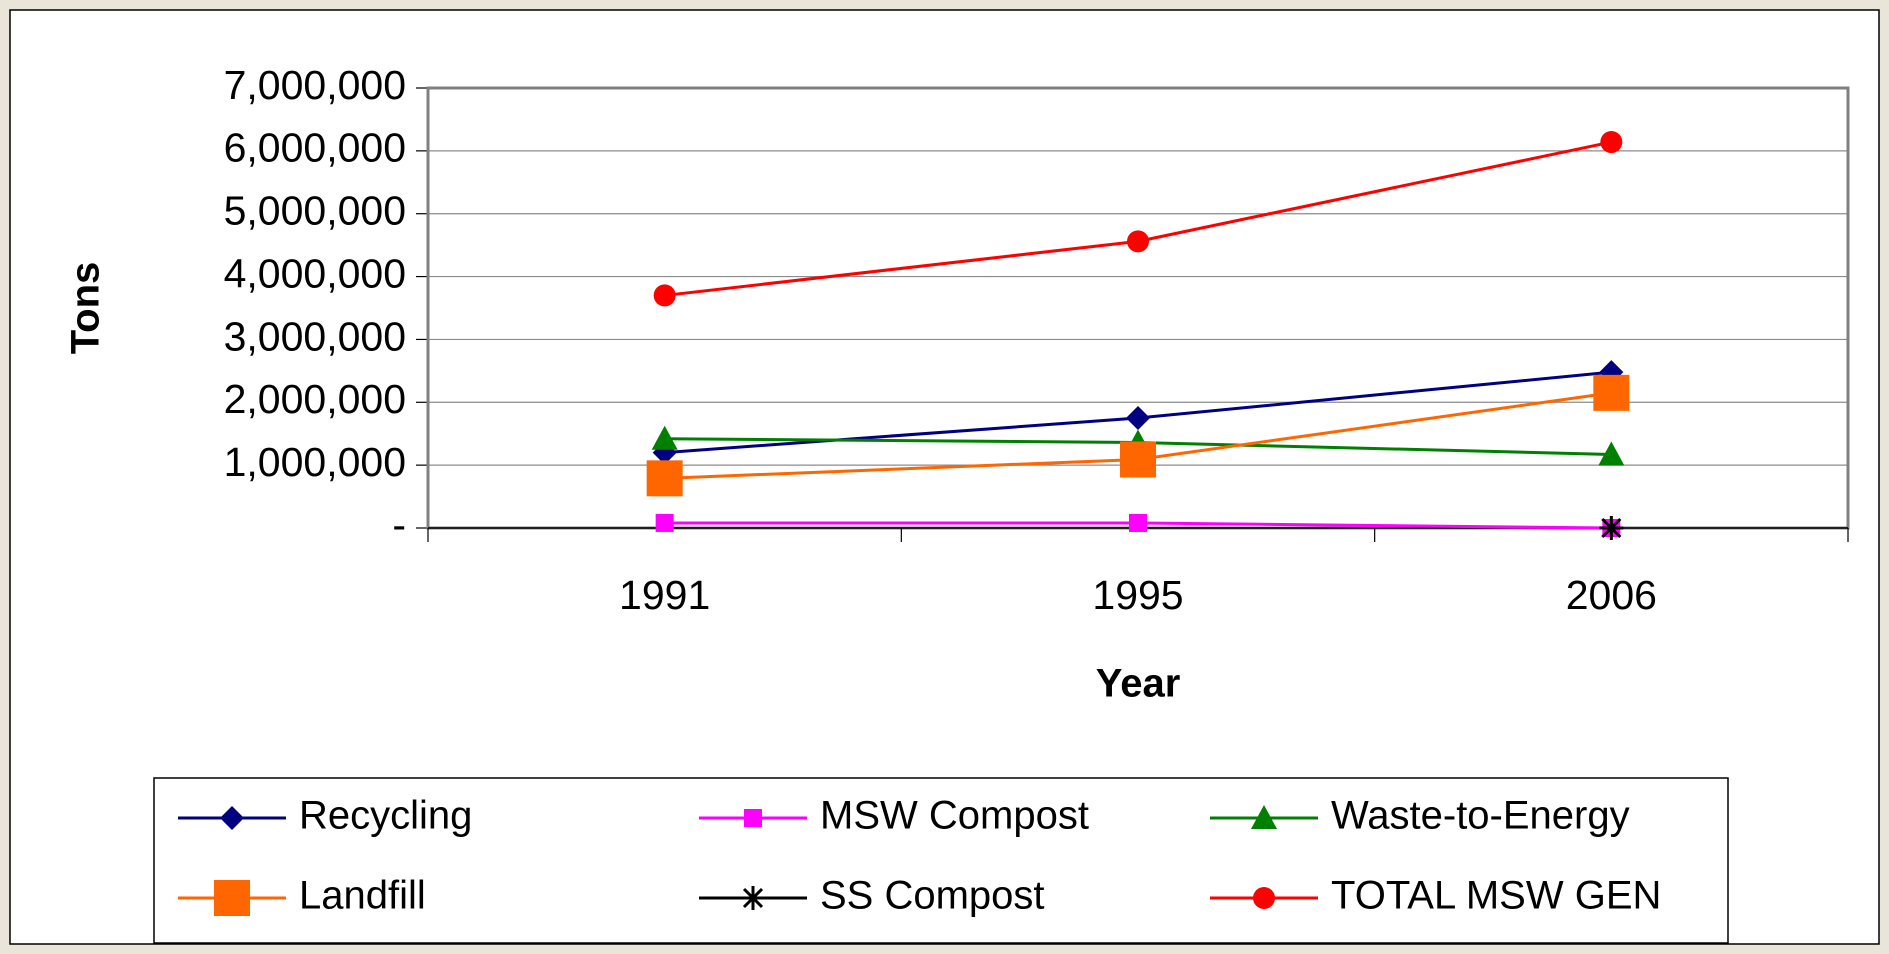 Image resolution: width=1889 pixels, height=954 pixels. What do you see at coordinates (315, 211) in the screenshot?
I see `y-tick-label: 5,000,000` at bounding box center [315, 211].